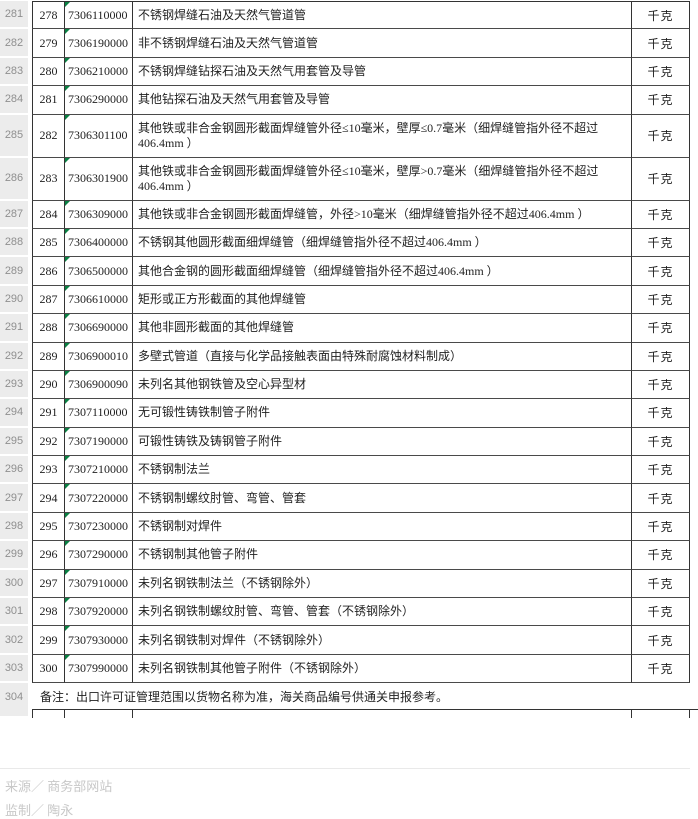  I want to click on code-cell: 7307220000, so click(99, 498).